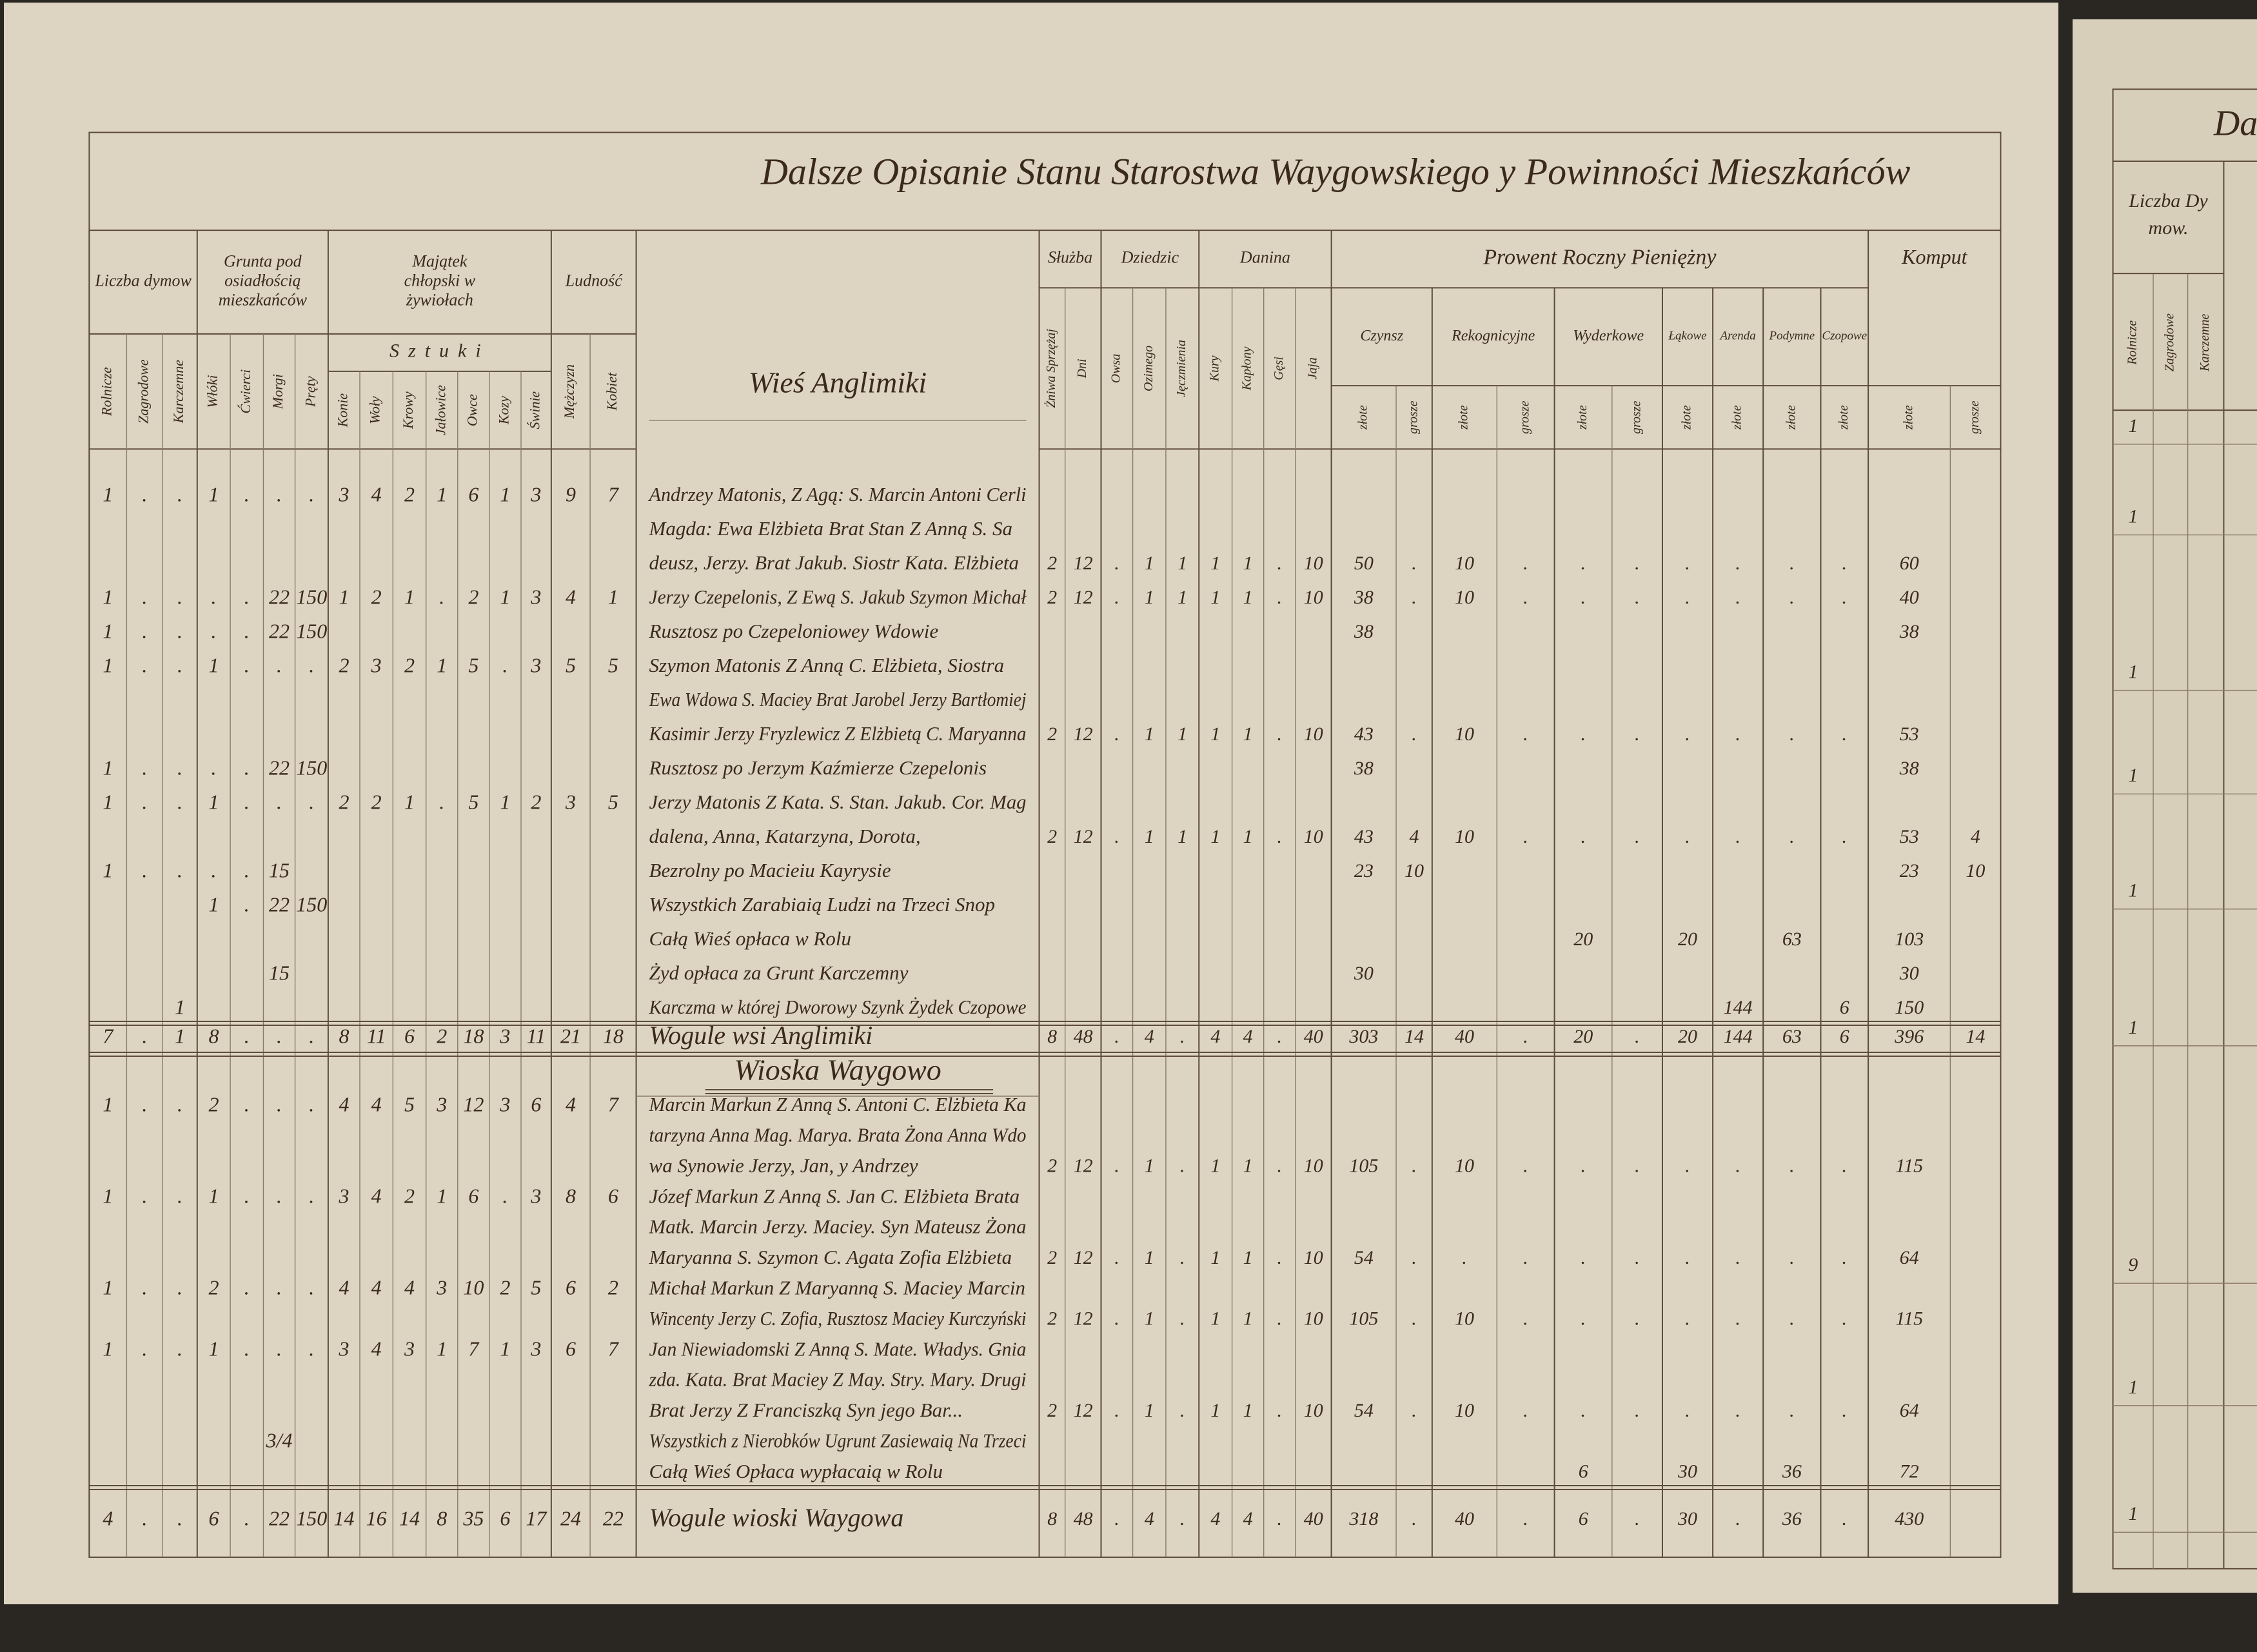 This screenshot has width=2257, height=1652. I want to click on cell-value: 6, so click(1583, 1518).